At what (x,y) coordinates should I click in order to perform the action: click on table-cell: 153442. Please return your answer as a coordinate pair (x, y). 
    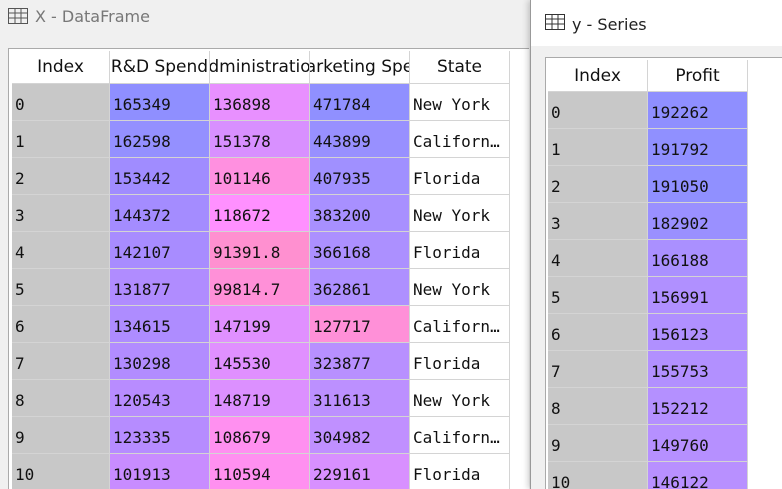
    Looking at the image, I should click on (160, 176).